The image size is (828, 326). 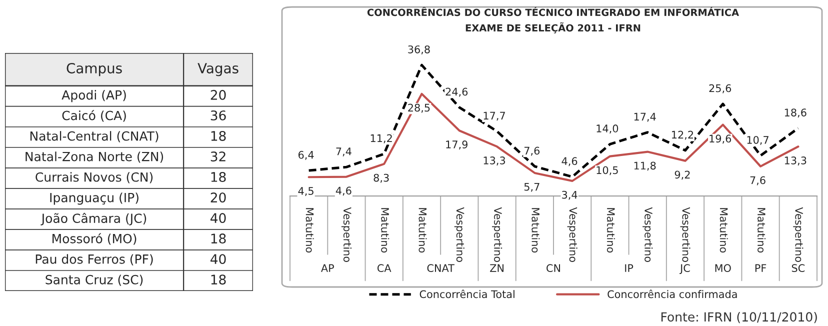 I want to click on text: PF, so click(x=760, y=268).